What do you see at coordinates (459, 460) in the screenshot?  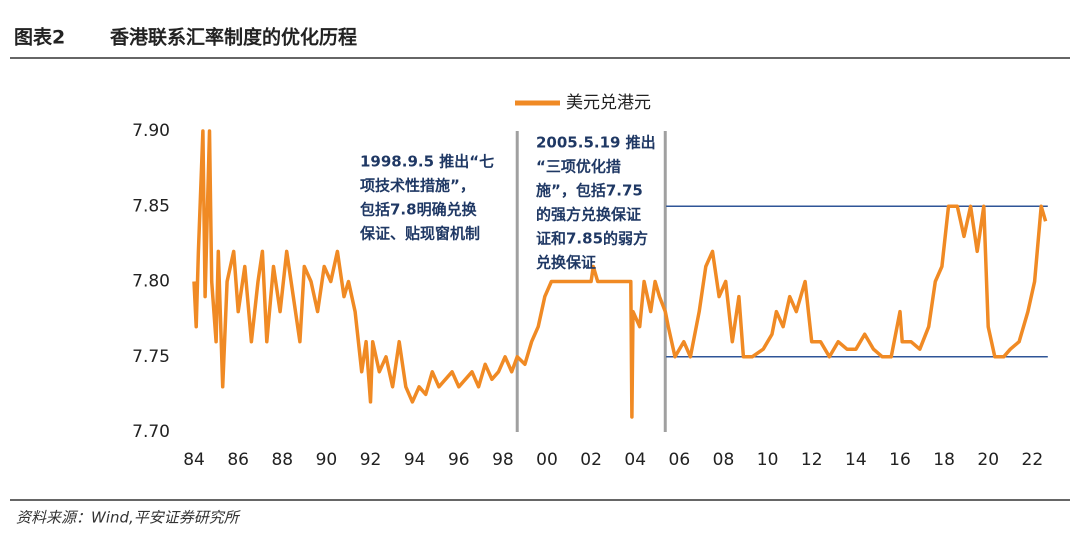 I see `x-tick-label: 96` at bounding box center [459, 460].